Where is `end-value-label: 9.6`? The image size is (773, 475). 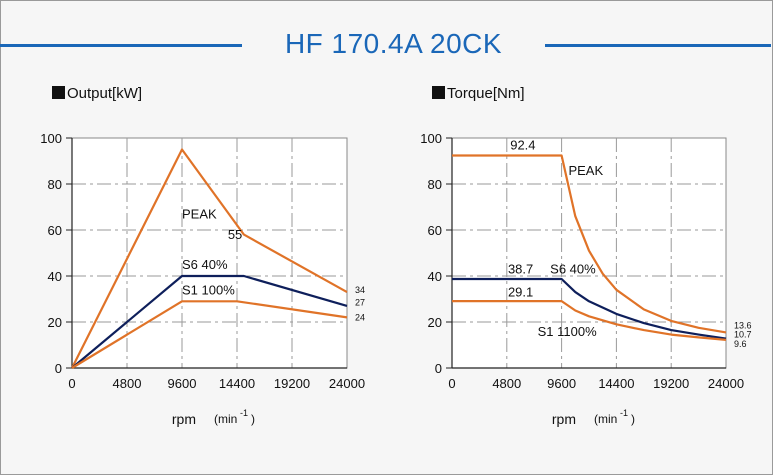
end-value-label: 9.6 is located at coordinates (740, 344).